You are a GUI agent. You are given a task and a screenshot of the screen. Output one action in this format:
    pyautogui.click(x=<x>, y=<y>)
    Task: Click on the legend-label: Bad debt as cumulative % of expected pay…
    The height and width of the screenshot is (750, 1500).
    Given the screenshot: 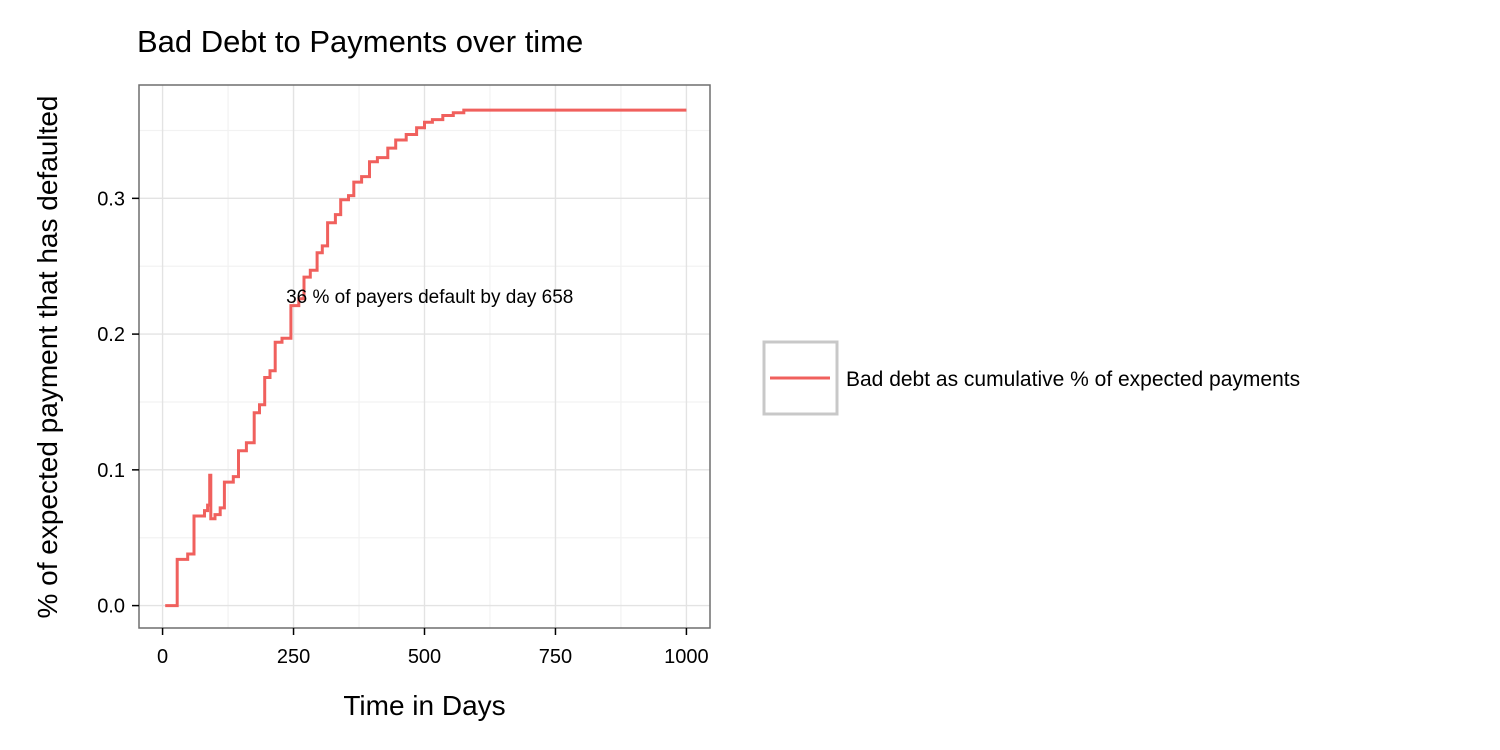 What is the action you would take?
    pyautogui.click(x=1073, y=379)
    